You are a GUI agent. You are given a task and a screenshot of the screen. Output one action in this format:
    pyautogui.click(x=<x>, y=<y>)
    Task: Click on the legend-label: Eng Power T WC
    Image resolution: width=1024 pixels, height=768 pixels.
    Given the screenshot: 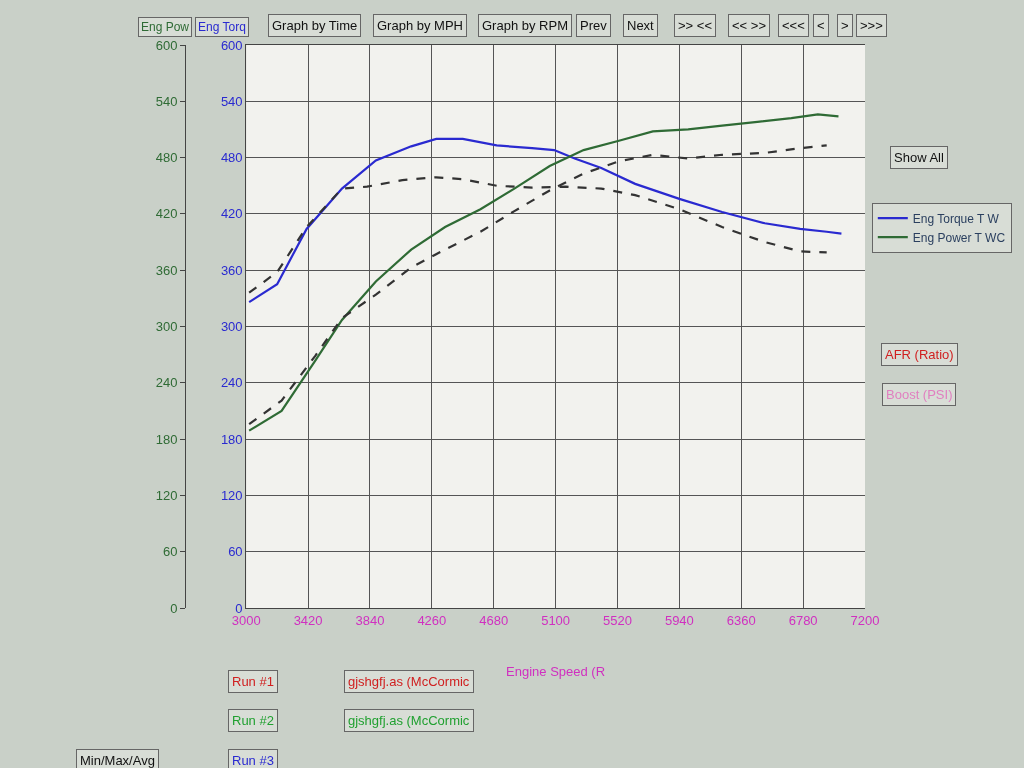 What is the action you would take?
    pyautogui.click(x=959, y=237)
    